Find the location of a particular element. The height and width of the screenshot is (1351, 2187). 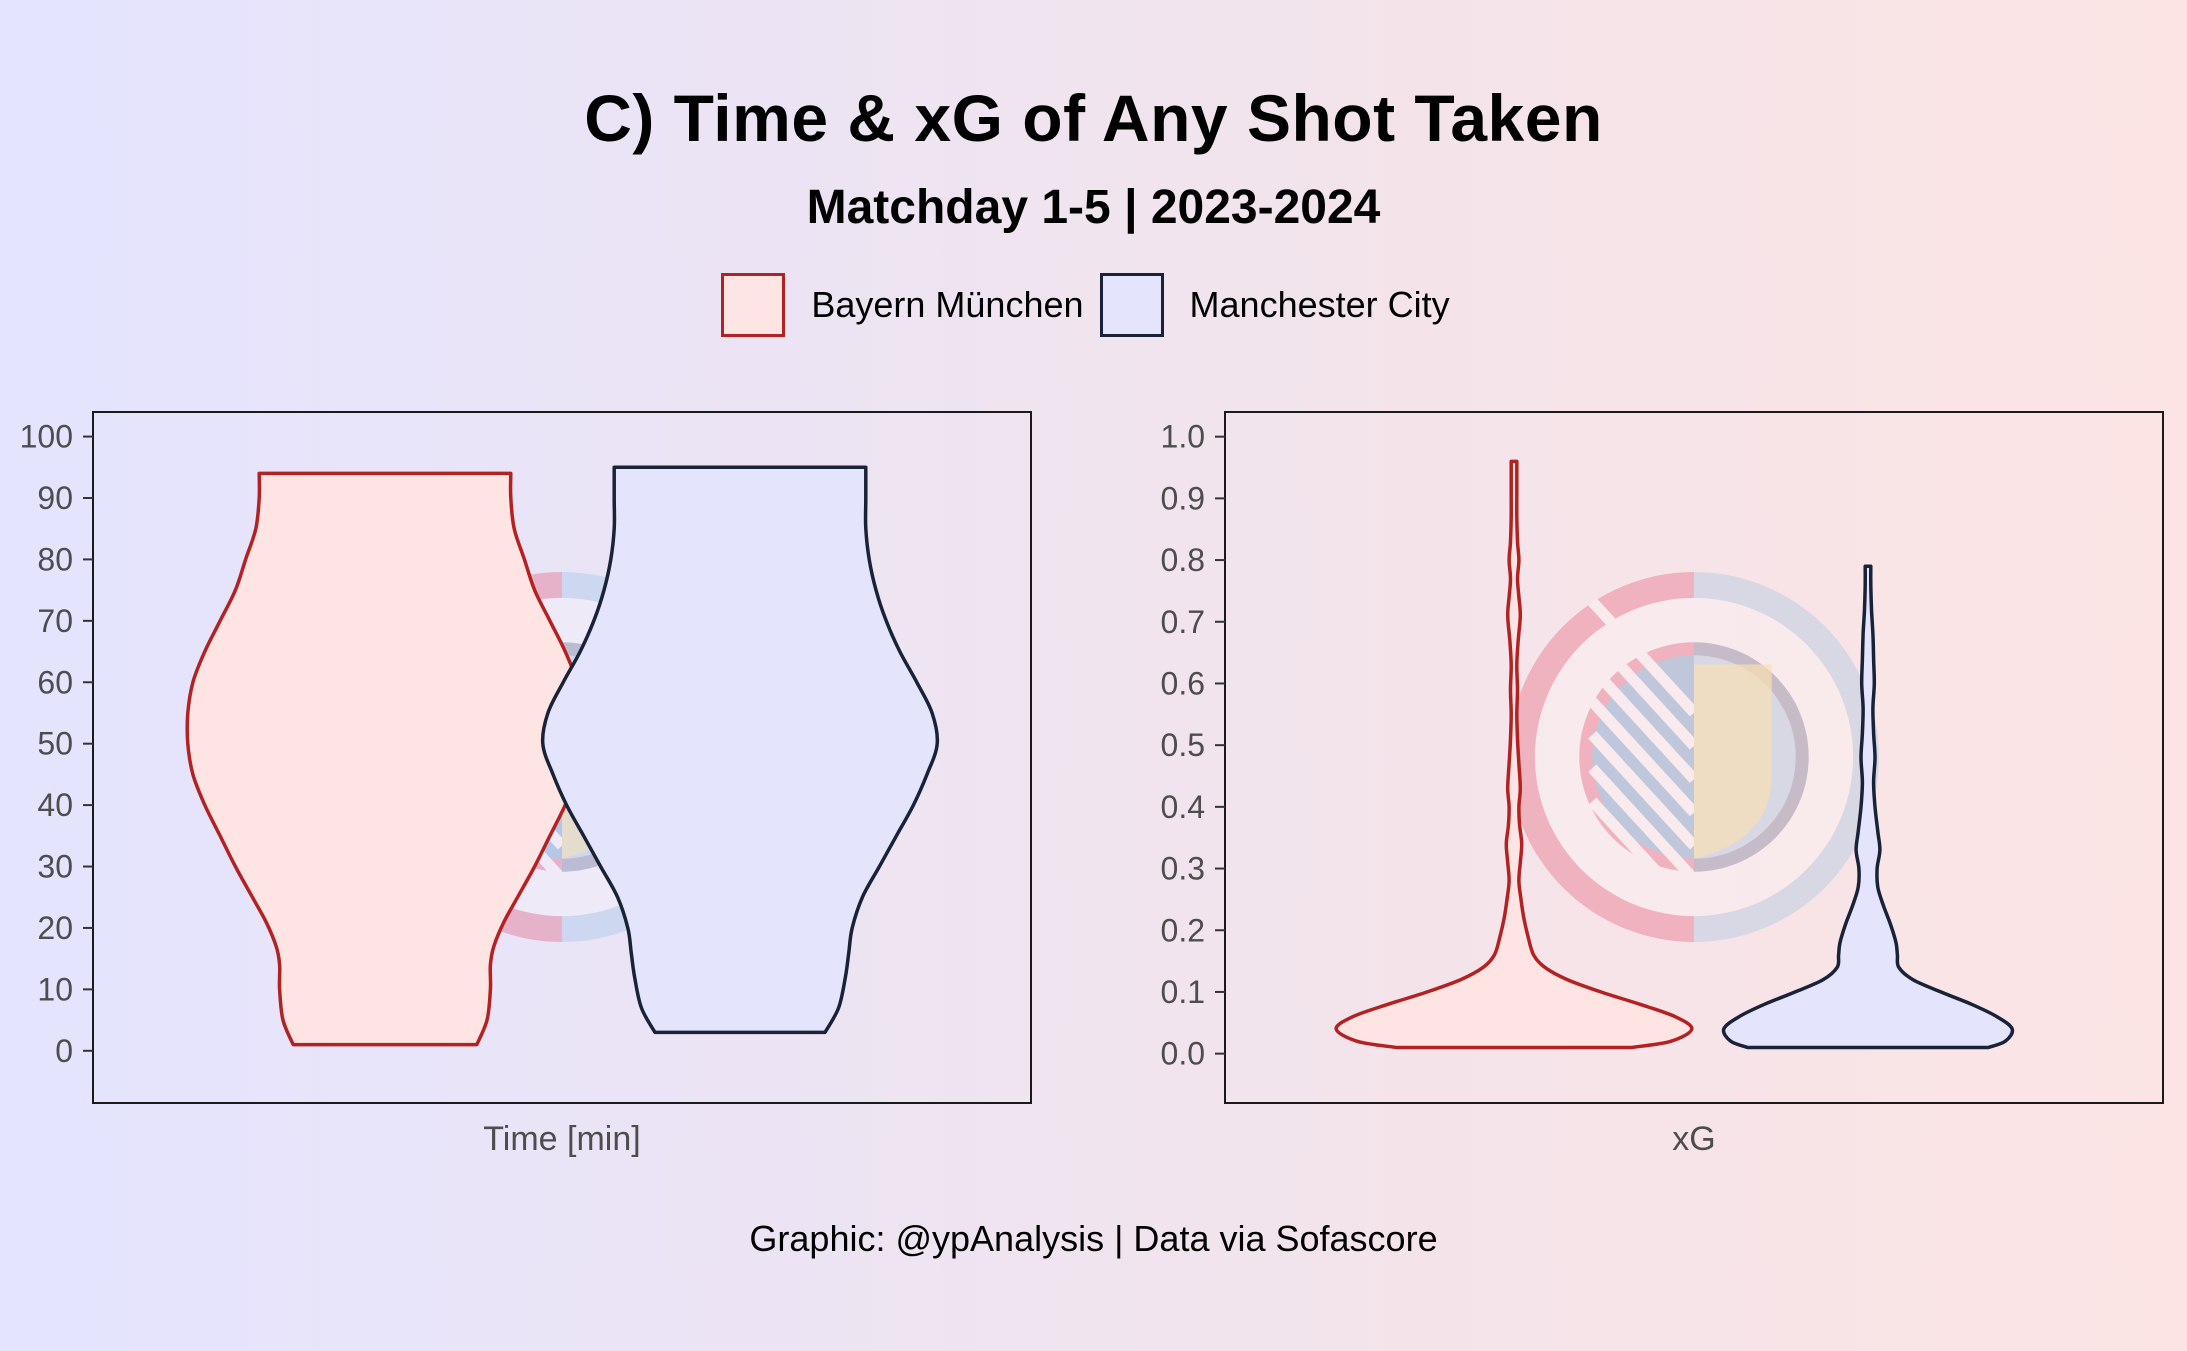

legend-label-city: Manchester City is located at coordinates (1319, 304).